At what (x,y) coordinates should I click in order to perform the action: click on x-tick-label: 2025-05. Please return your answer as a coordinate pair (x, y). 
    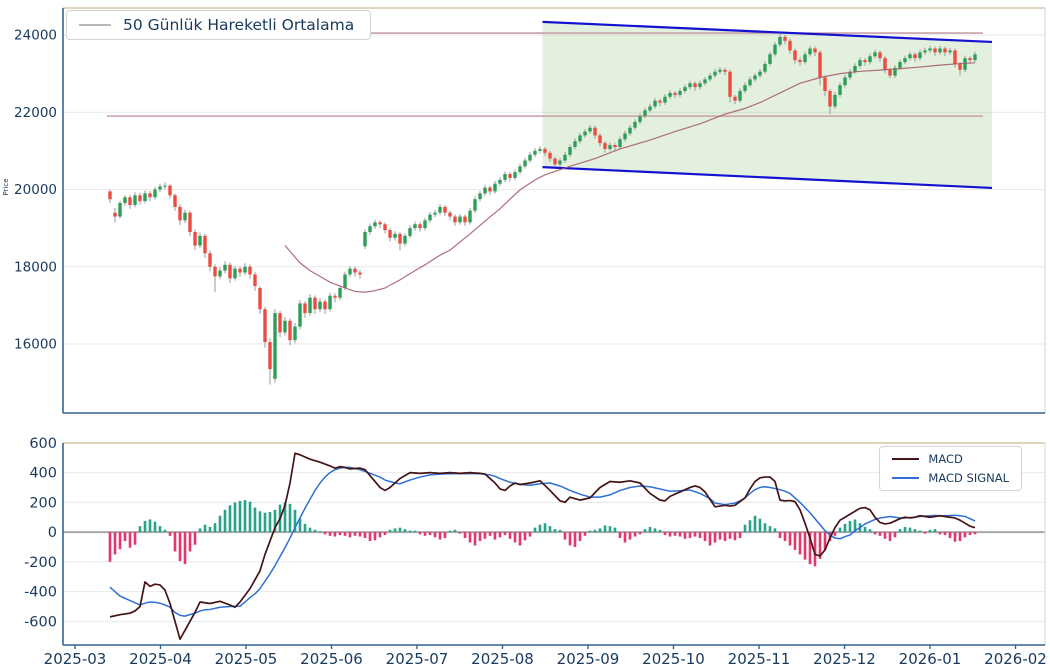
    Looking at the image, I should click on (246, 659).